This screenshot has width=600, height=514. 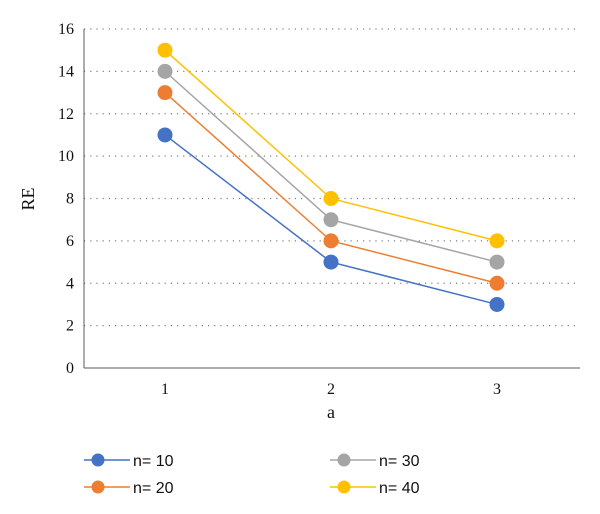 I want to click on y-tick-label: 14, so click(x=66, y=71).